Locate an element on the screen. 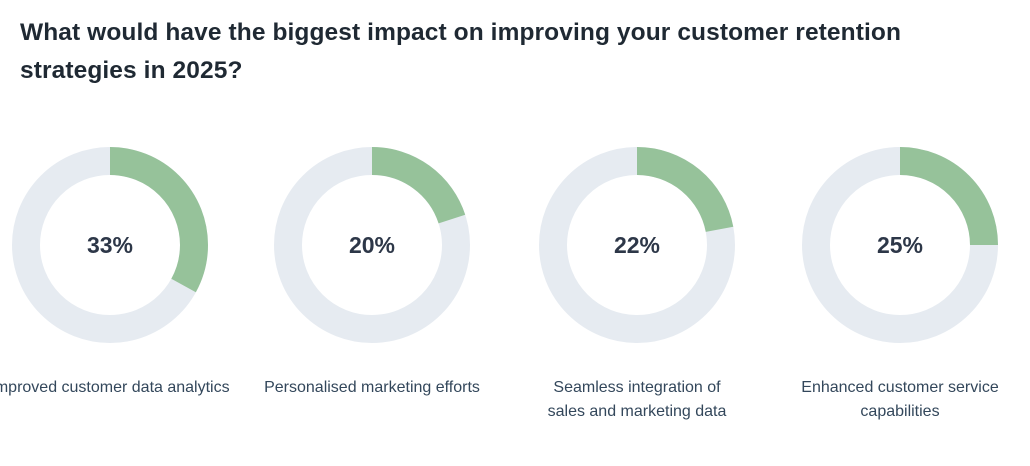 The image size is (1030, 466). donut-chart-3: 25% is located at coordinates (900, 245).